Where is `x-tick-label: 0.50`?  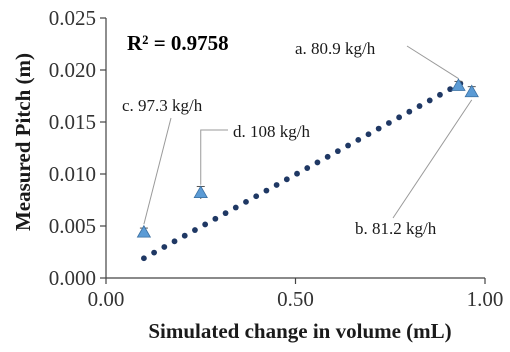 x-tick-label: 0.50 is located at coordinates (295, 299).